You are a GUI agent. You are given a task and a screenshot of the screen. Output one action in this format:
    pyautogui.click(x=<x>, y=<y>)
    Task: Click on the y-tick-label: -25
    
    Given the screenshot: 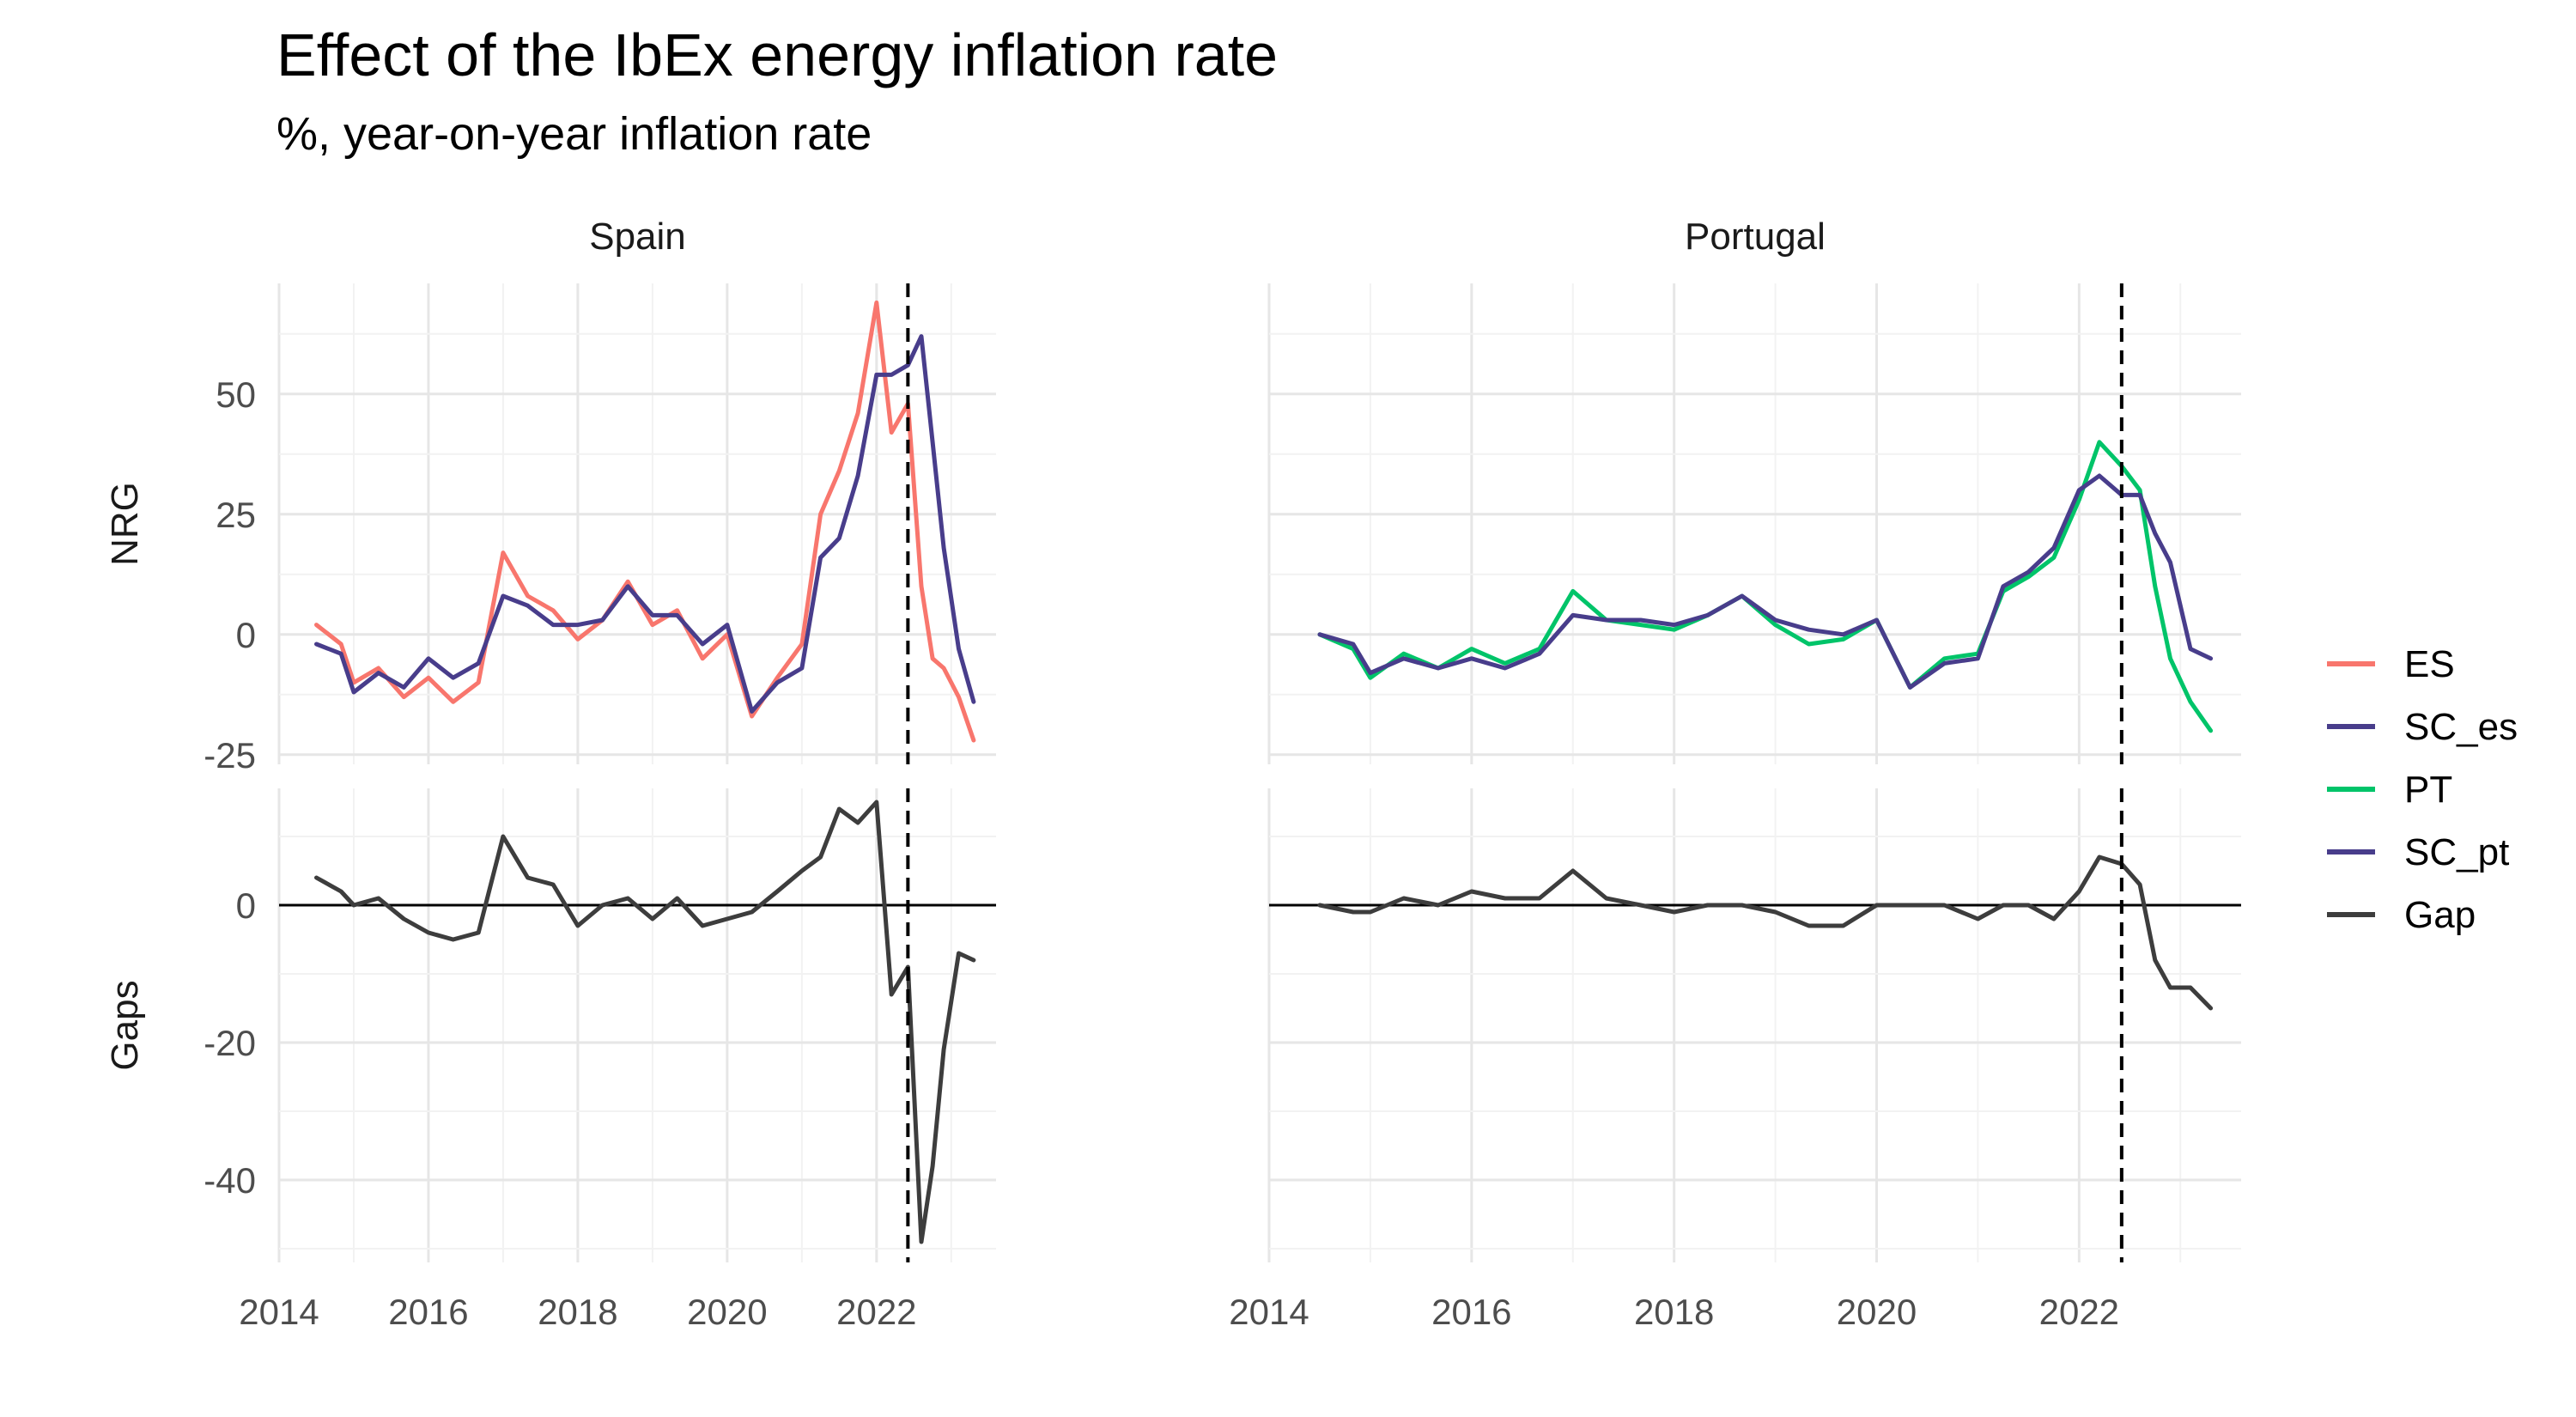 What is the action you would take?
    pyautogui.click(x=230, y=755)
    